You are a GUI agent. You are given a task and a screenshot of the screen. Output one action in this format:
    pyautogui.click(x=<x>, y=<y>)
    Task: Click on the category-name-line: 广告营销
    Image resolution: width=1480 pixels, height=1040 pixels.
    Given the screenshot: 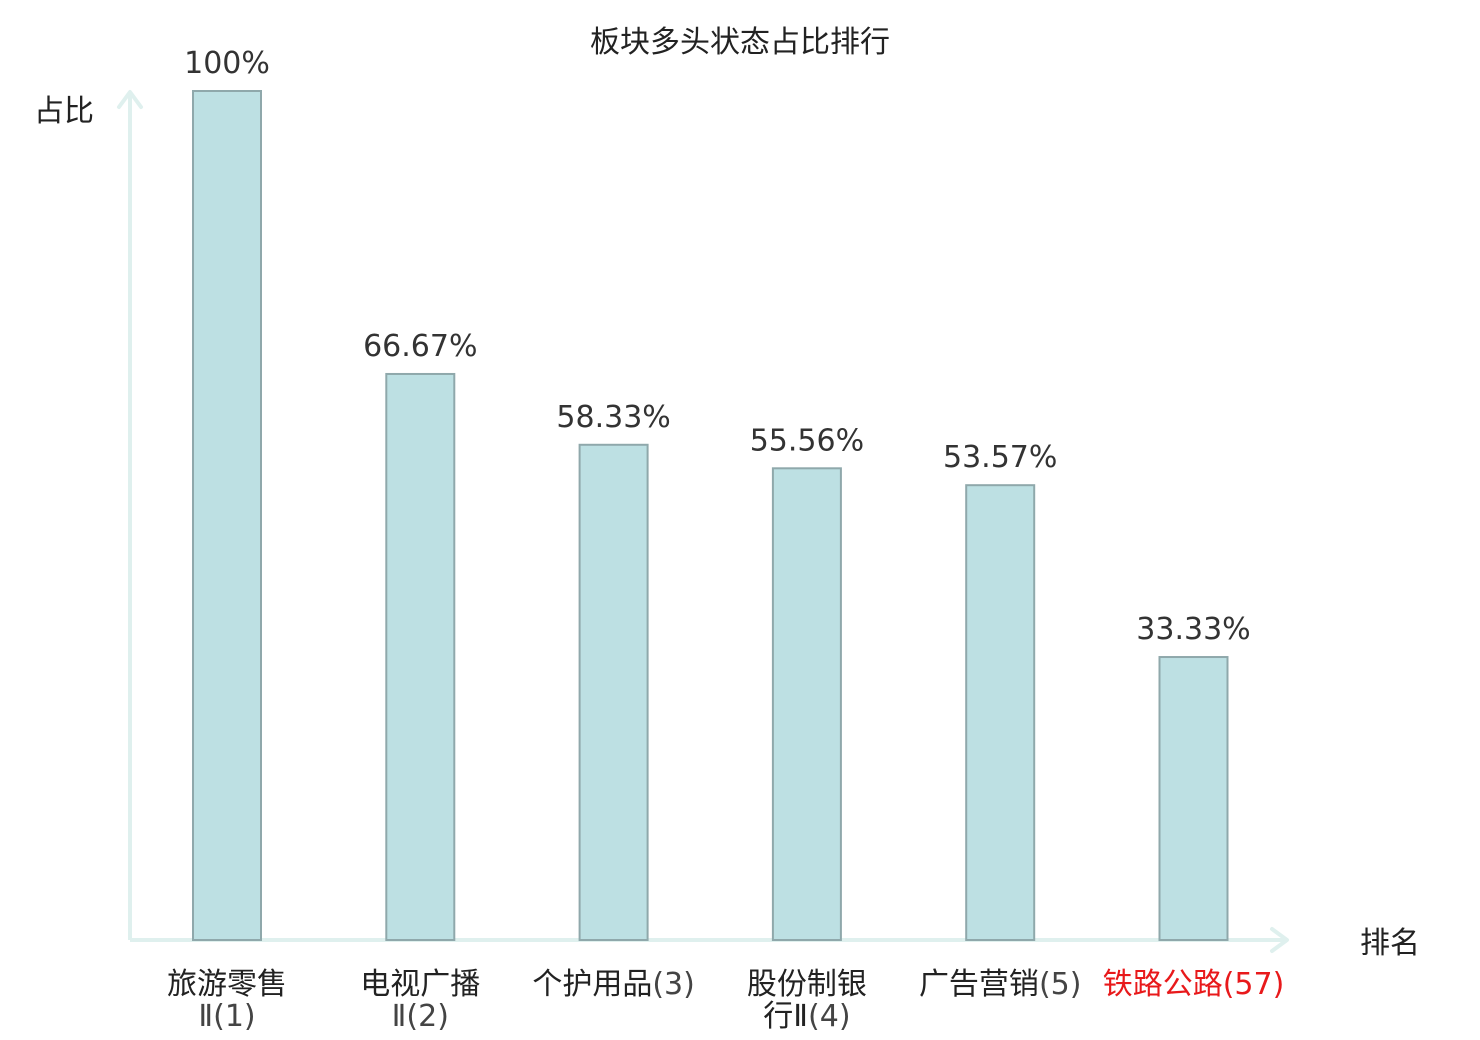 What is the action you would take?
    pyautogui.click(x=979, y=984)
    